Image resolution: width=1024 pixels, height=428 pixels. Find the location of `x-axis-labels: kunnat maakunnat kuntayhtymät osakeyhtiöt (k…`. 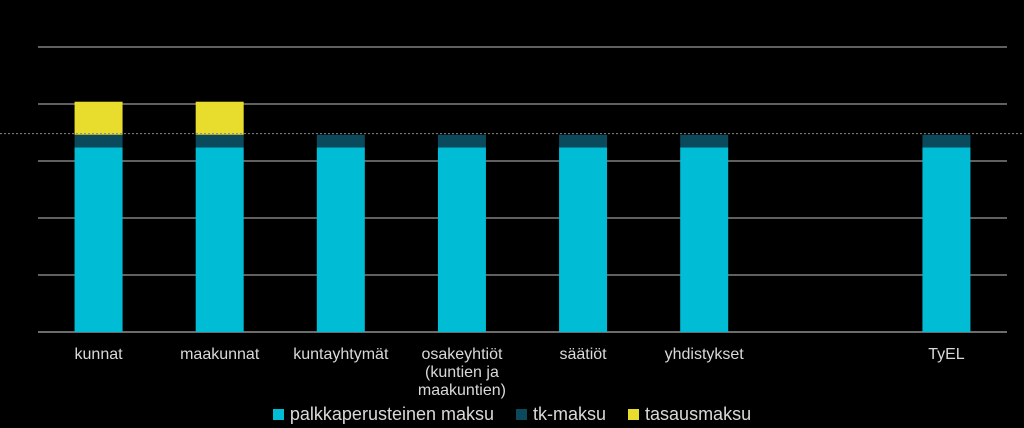

x-axis-labels: kunnat maakunnat kuntayhtymät osakeyhtiöt (k… is located at coordinates (520, 372).